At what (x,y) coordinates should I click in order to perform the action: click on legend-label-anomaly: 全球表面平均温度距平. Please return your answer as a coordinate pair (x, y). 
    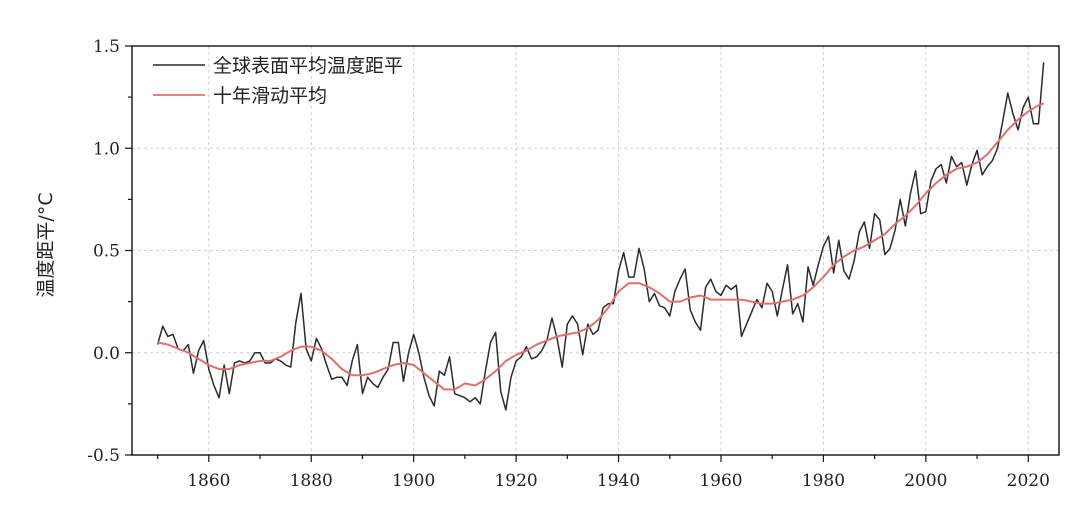
    Looking at the image, I should click on (308, 66).